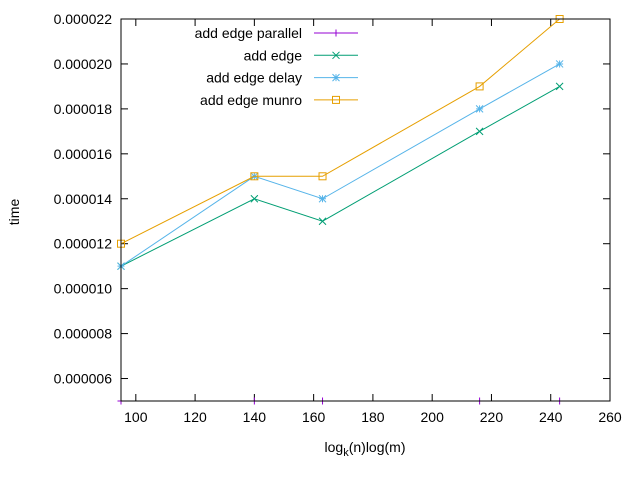 This screenshot has height=480, width=640. I want to click on y-tick-label: 0.000022, so click(83, 19).